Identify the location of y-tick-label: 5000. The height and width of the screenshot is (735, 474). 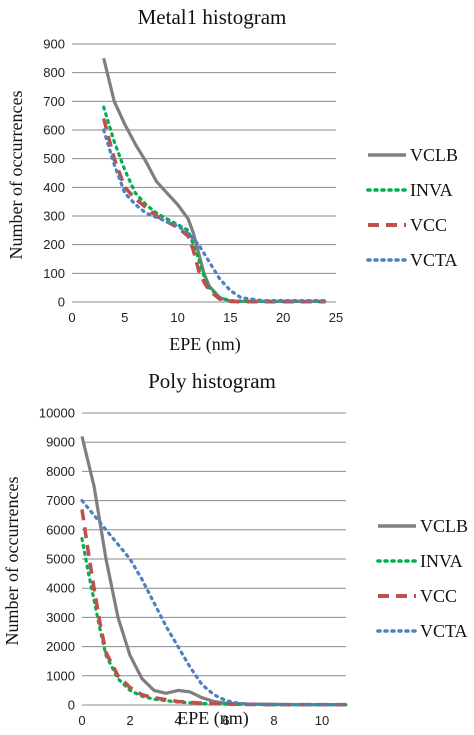
(60, 559).